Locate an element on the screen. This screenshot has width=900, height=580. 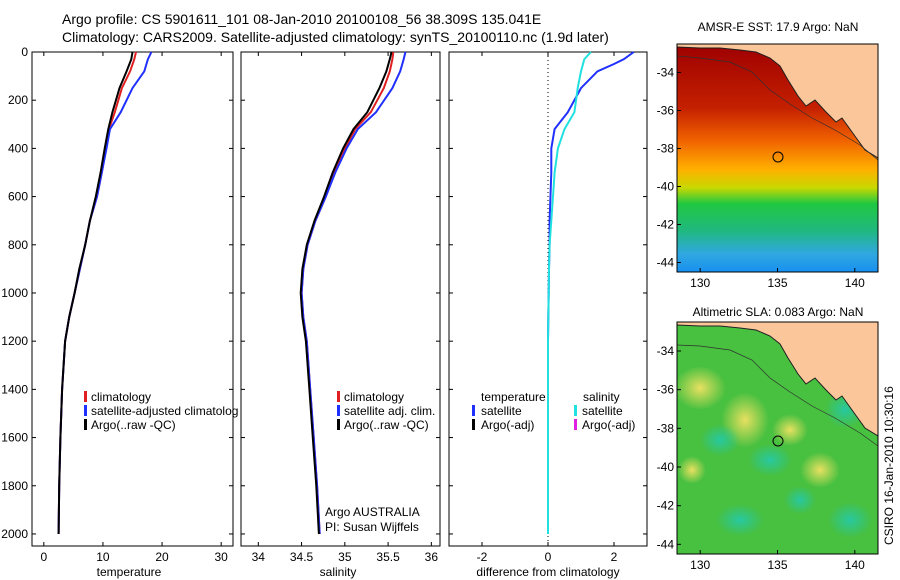
y-tick-label: 1600 is located at coordinates (14, 438).